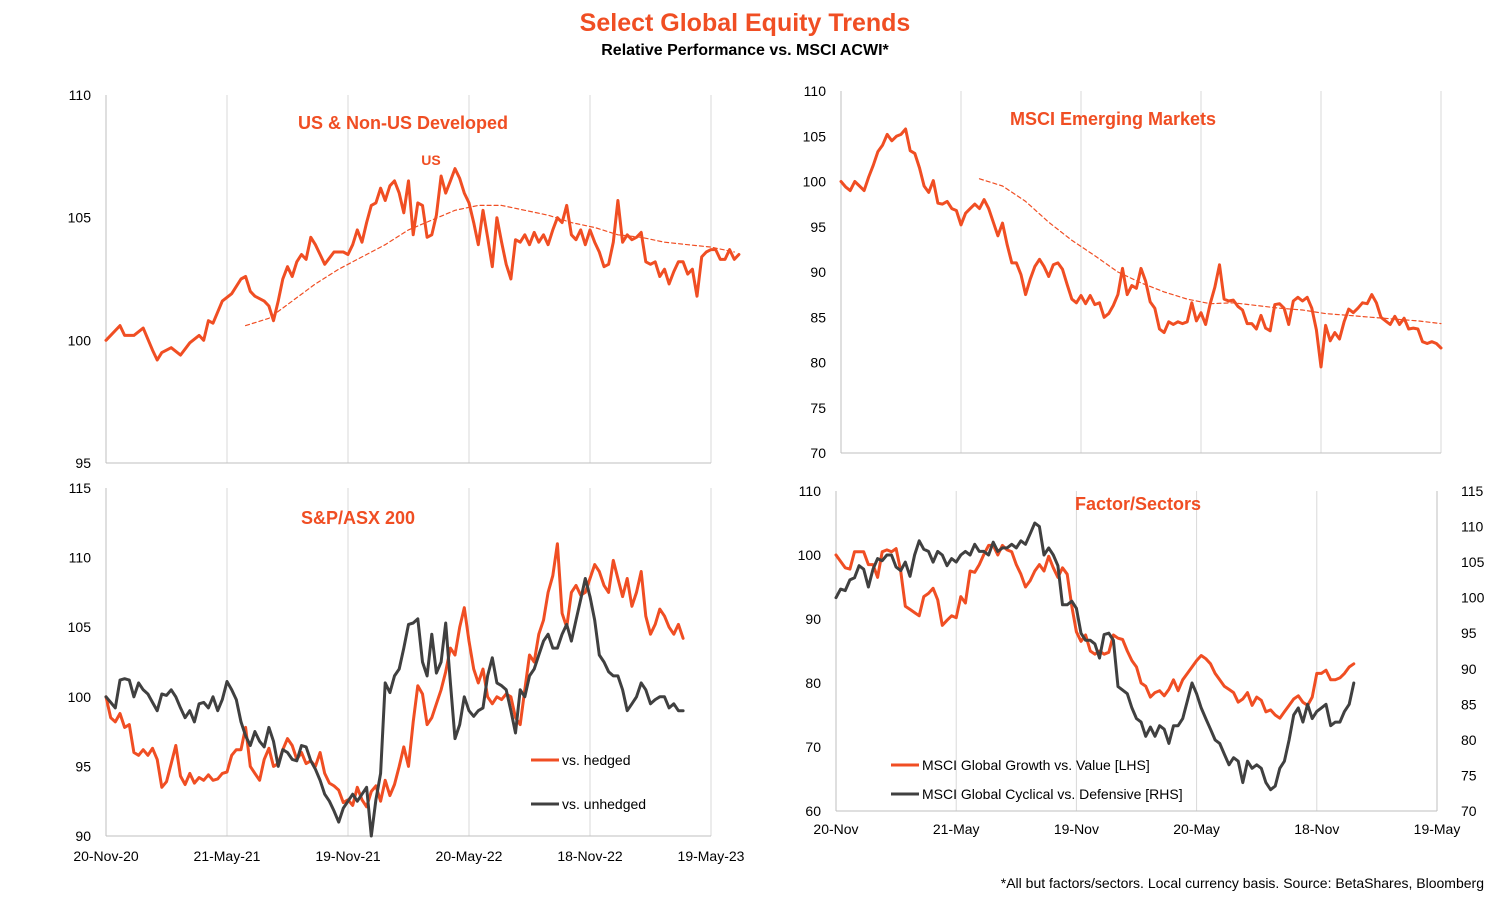  I want to click on panel-title: S&P/ASX 200, so click(358, 518).